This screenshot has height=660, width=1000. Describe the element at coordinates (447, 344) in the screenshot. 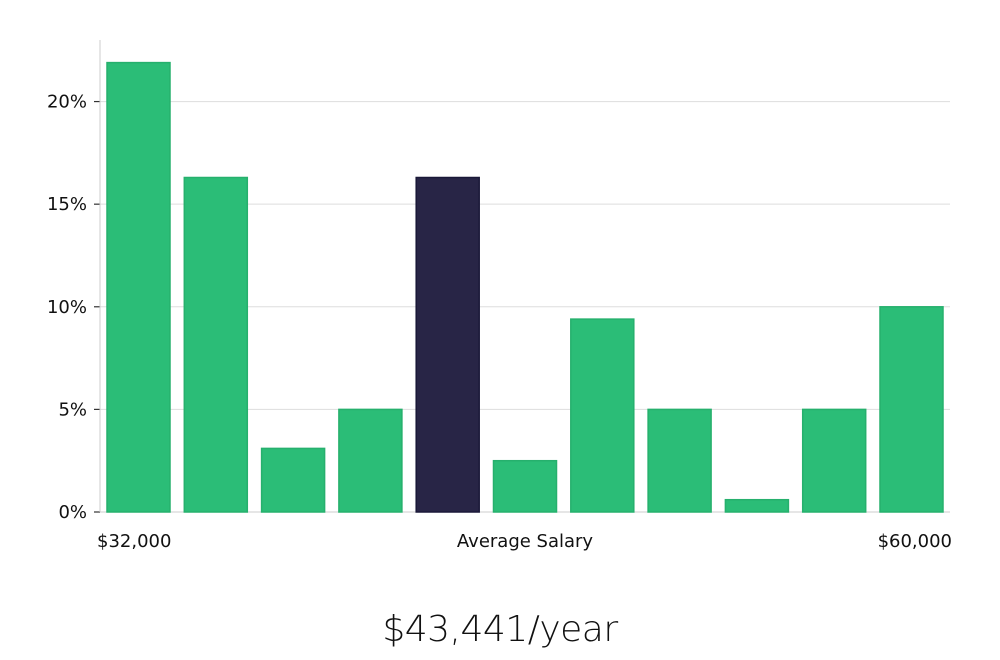

I see `bar-average-salary` at that location.